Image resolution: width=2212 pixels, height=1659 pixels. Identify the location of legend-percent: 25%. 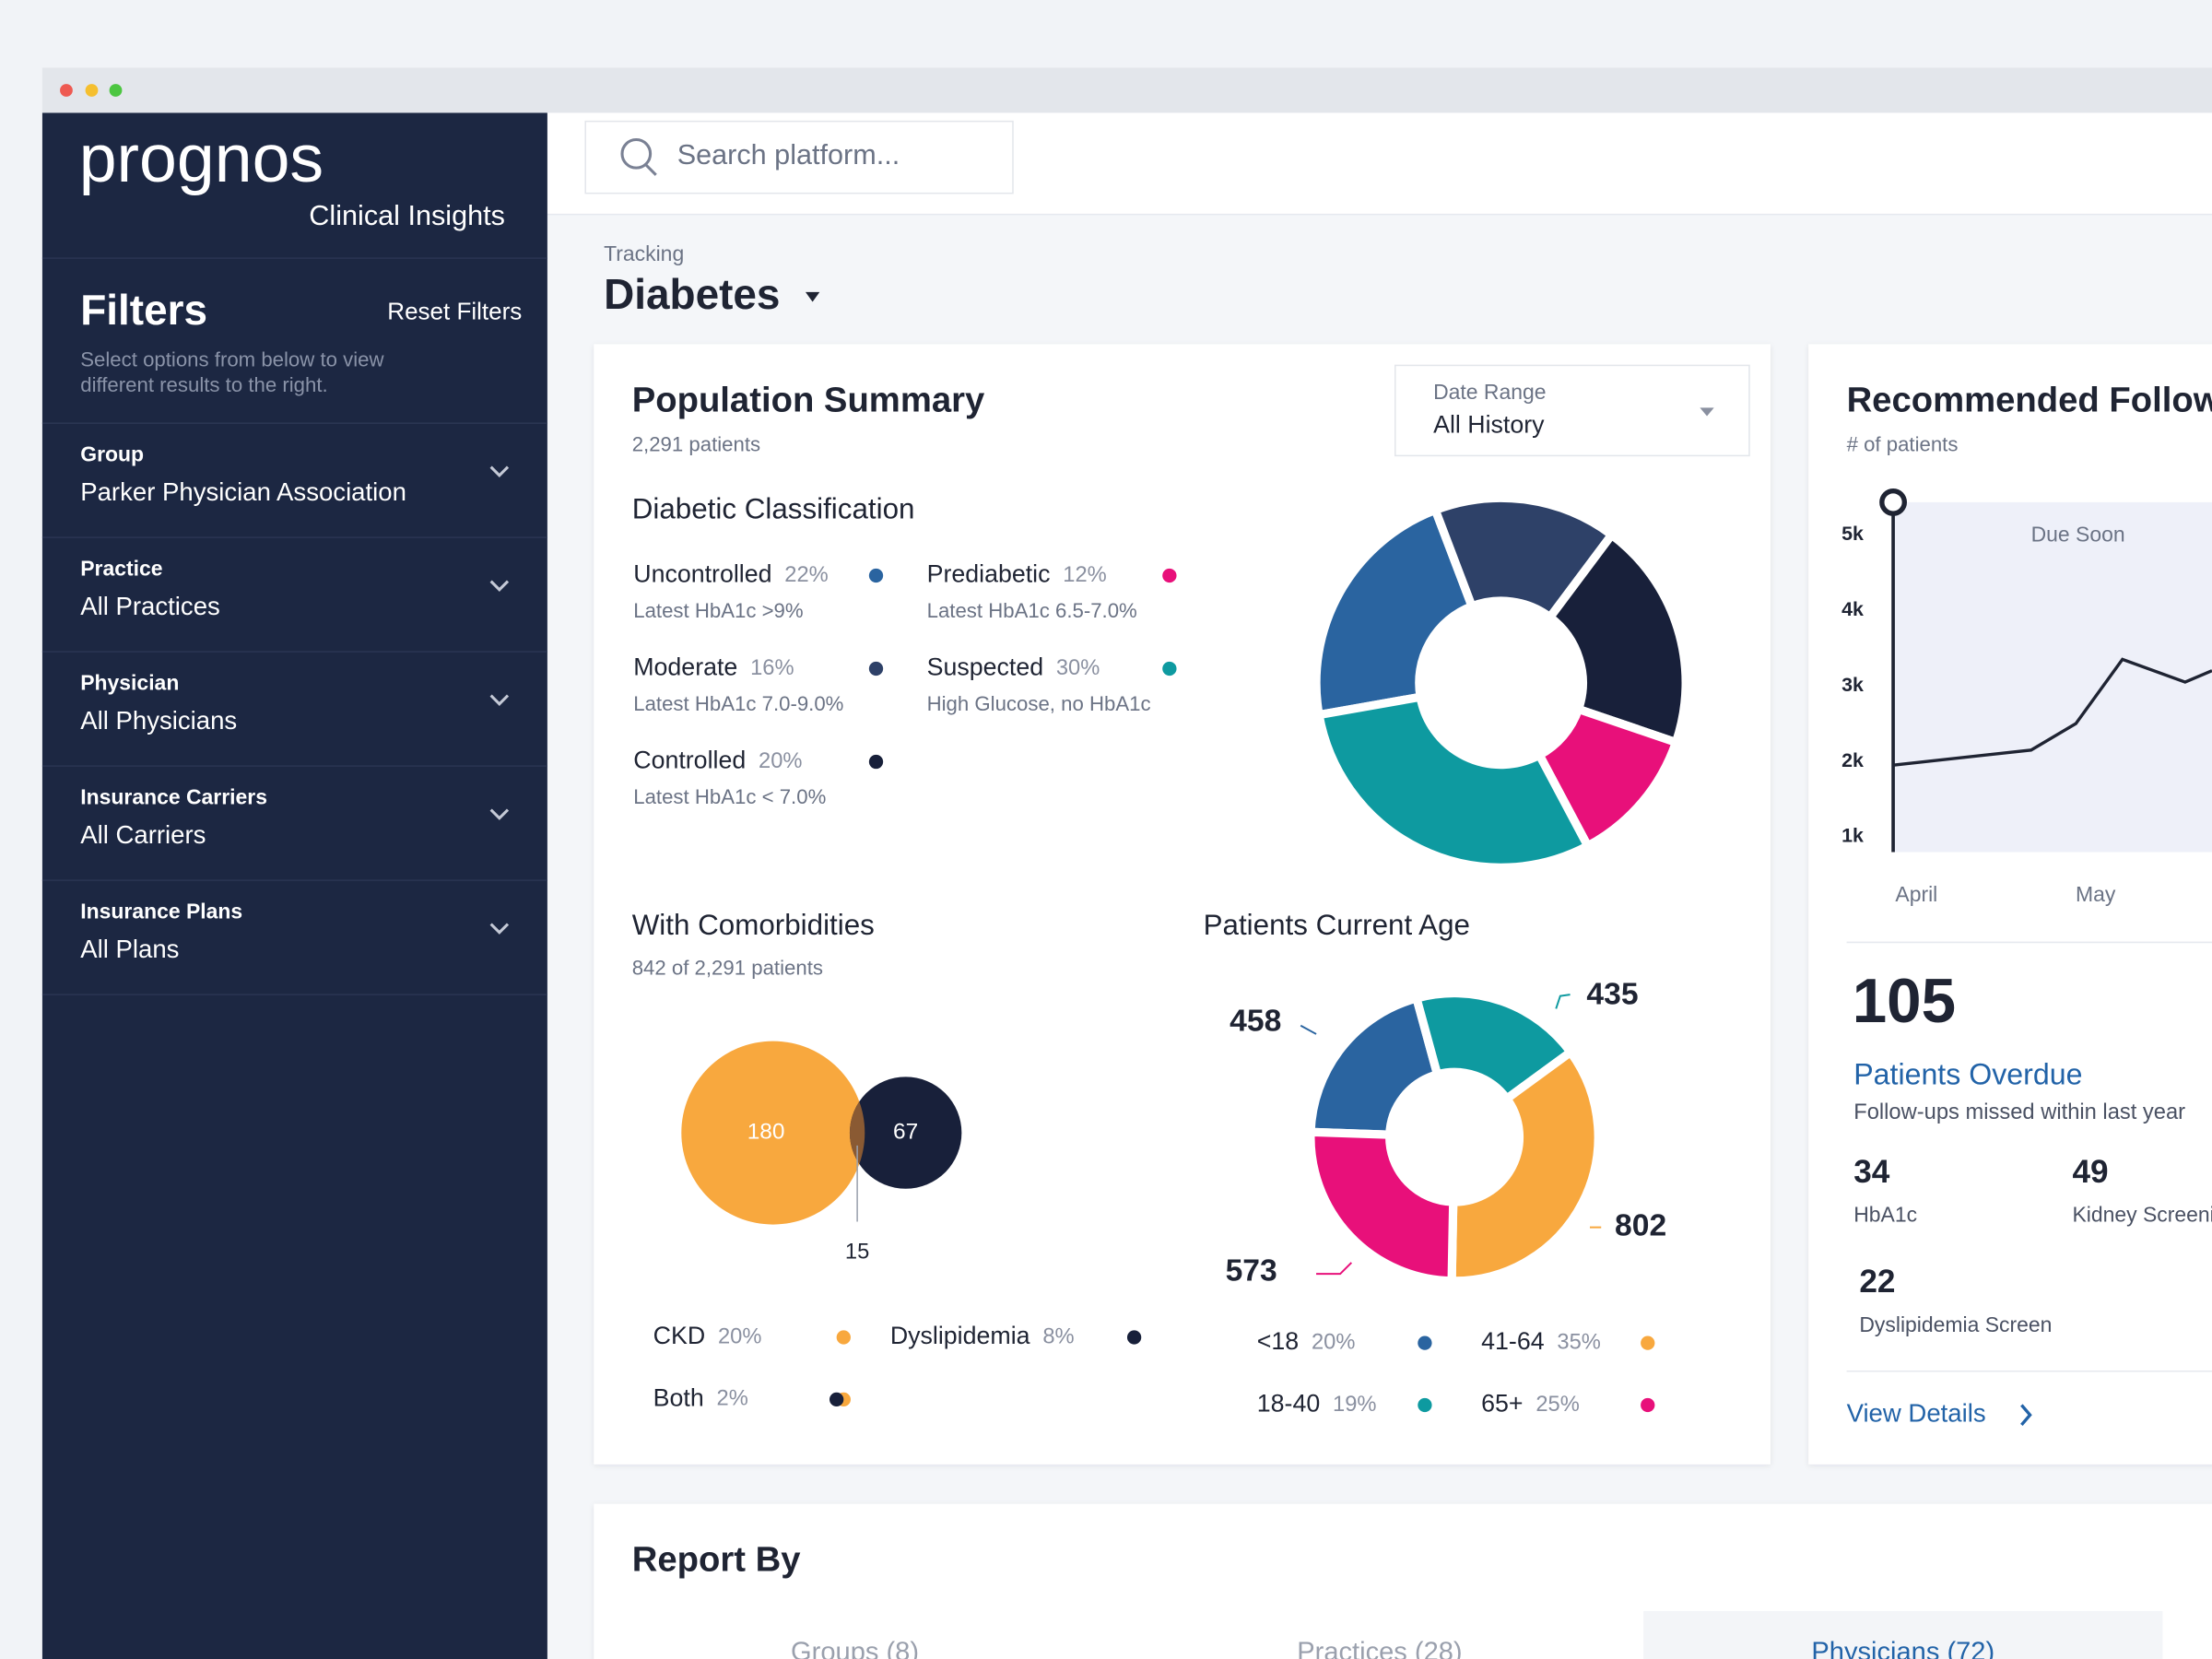
(1557, 1405).